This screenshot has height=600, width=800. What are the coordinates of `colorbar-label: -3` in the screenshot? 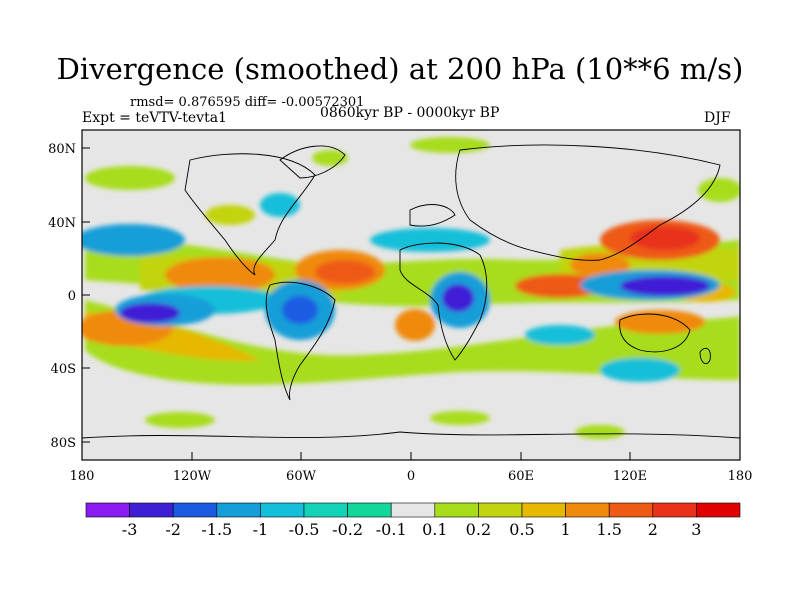 It's located at (130, 529).